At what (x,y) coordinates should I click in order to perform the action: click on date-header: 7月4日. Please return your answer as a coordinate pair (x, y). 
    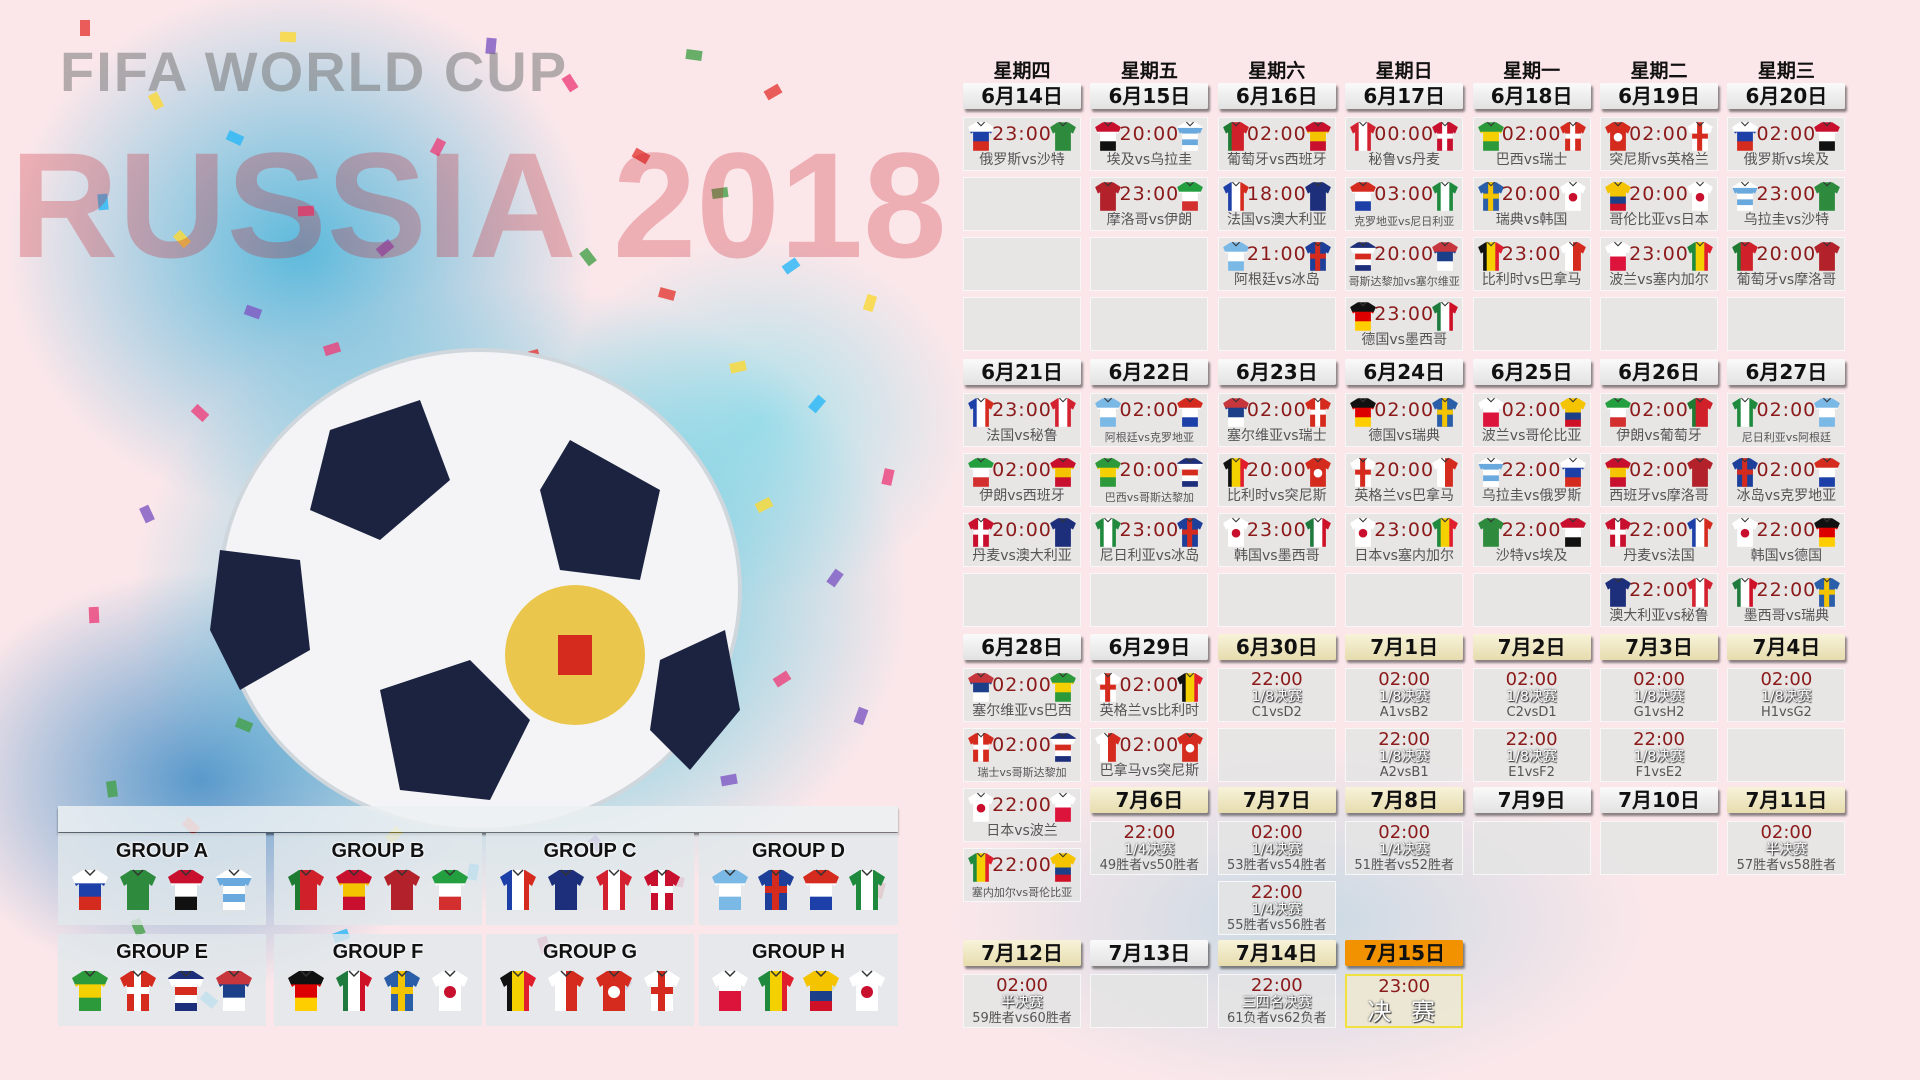
    Looking at the image, I should click on (1786, 647).